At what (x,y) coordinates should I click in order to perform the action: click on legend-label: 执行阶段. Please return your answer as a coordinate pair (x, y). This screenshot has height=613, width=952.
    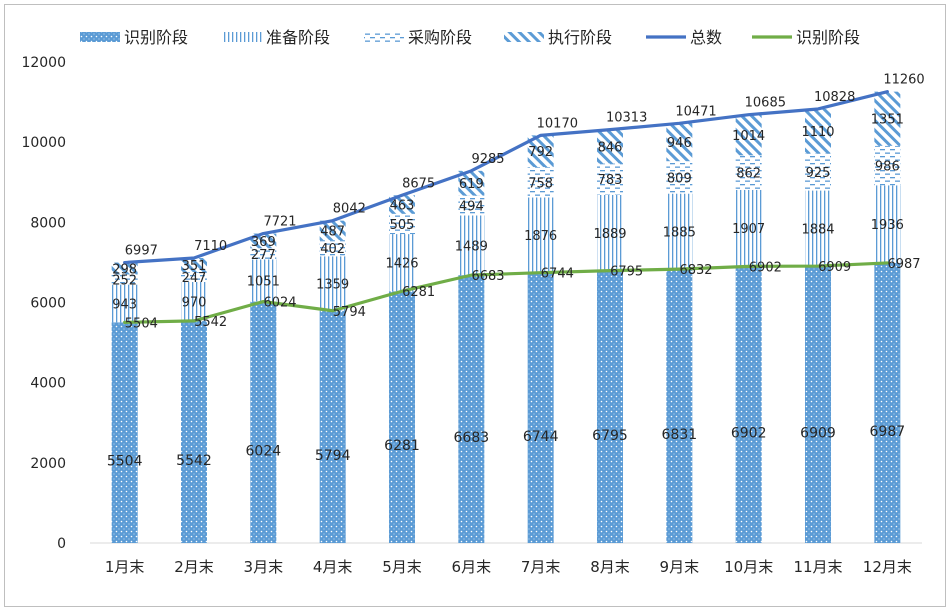
    Looking at the image, I should click on (580, 37).